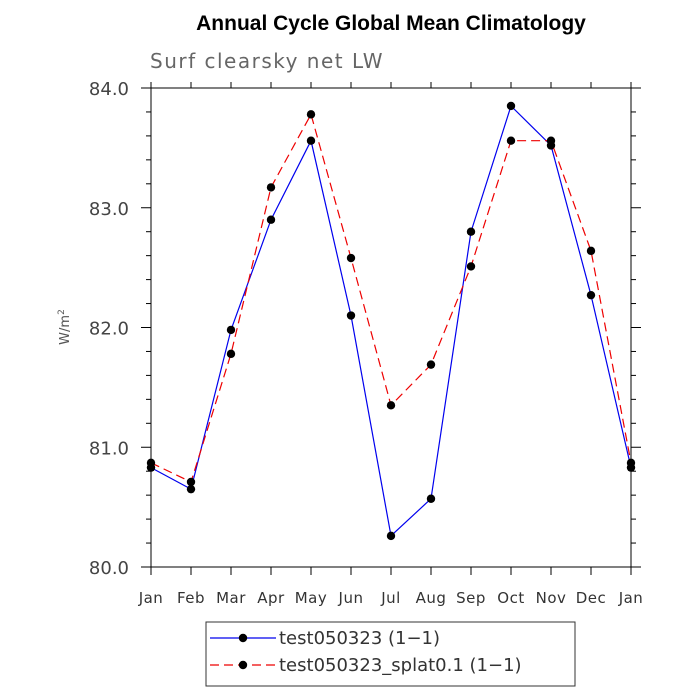  What do you see at coordinates (267, 61) in the screenshot?
I see `chart-subtitle: Surf clearsky net LW` at bounding box center [267, 61].